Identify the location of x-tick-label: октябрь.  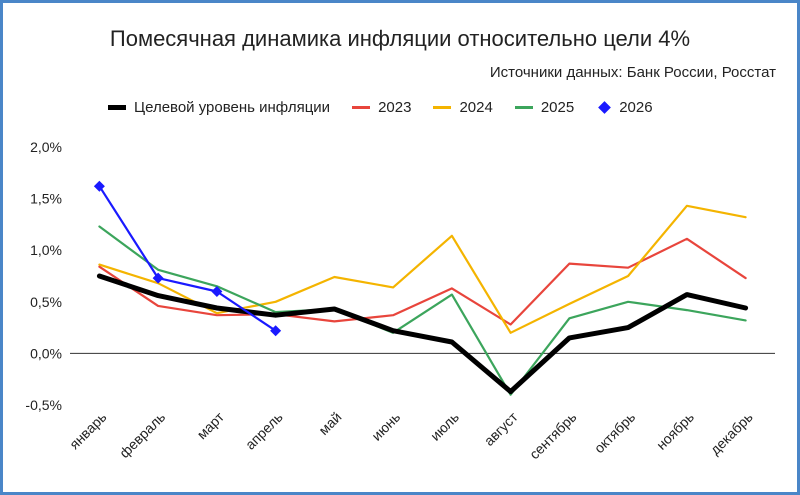
(614, 432).